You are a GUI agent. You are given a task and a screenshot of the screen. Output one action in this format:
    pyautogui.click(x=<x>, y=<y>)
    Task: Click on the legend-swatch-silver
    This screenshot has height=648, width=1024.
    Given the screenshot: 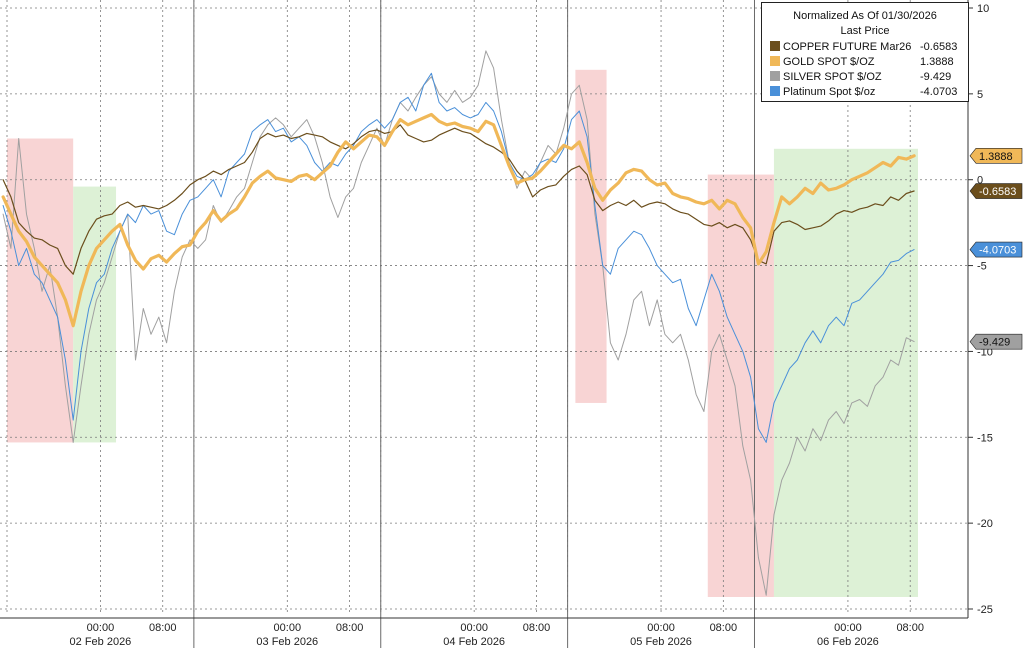 What is the action you would take?
    pyautogui.click(x=775, y=76)
    